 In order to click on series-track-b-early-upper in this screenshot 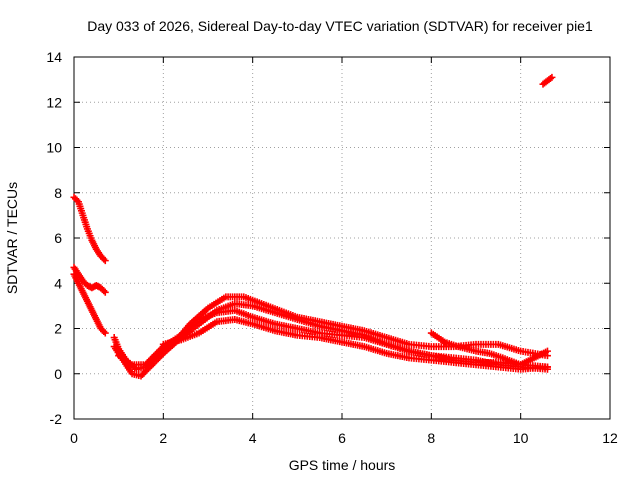, I will do `click(89, 279)`.